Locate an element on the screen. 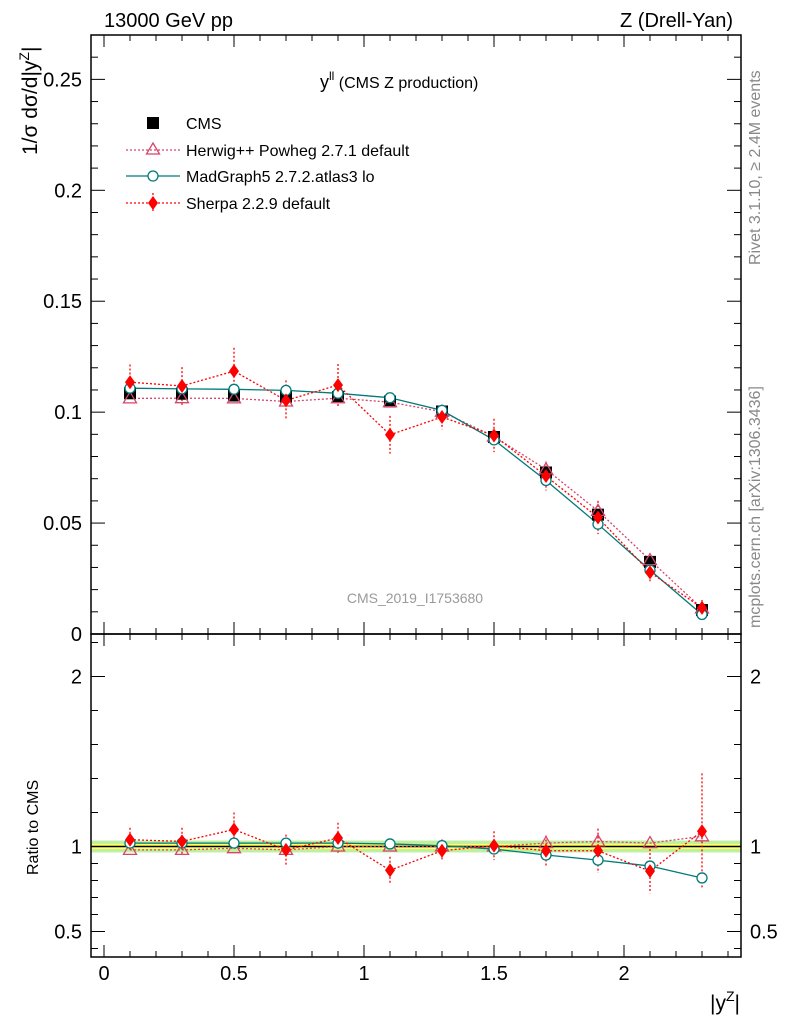 The height and width of the screenshot is (1024, 786). main-y-tick-label: 0.05 is located at coordinates (62, 524).